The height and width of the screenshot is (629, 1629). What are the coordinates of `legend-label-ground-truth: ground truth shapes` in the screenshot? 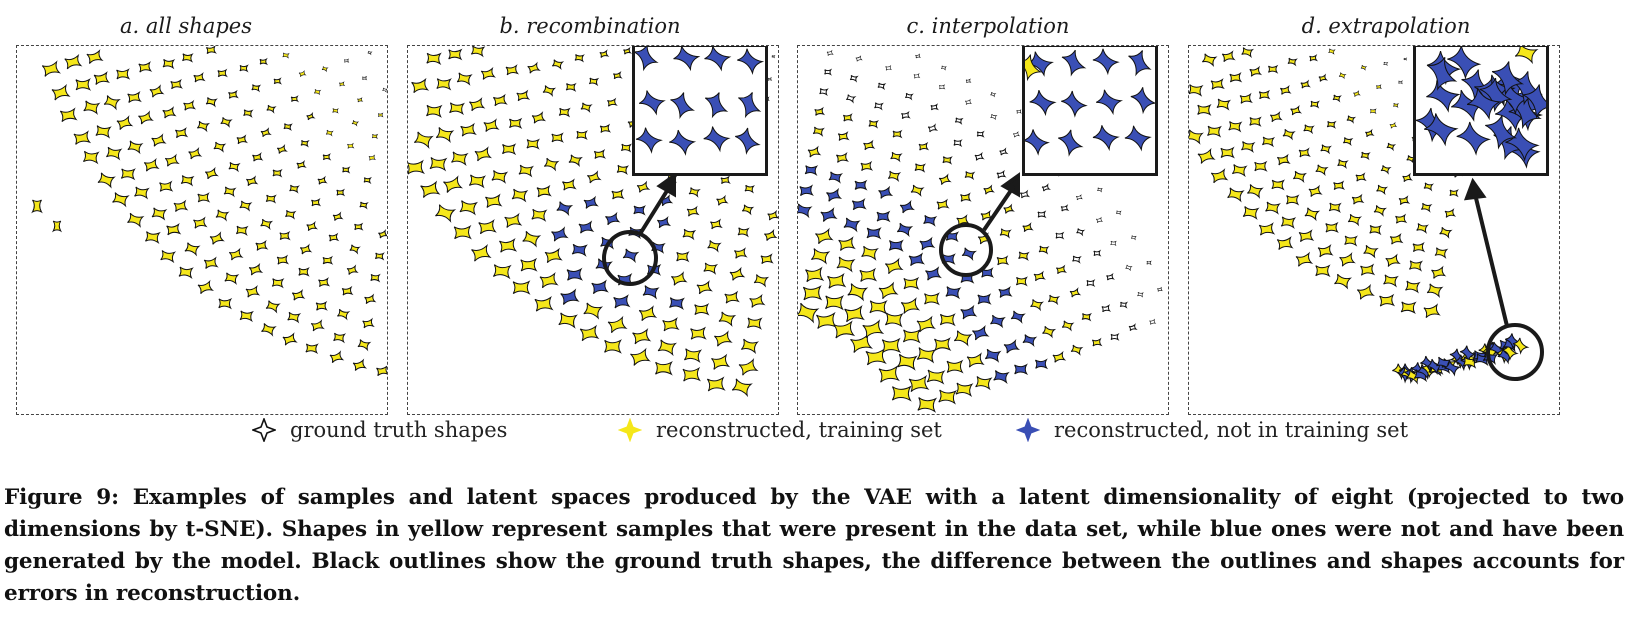 It's located at (399, 430).